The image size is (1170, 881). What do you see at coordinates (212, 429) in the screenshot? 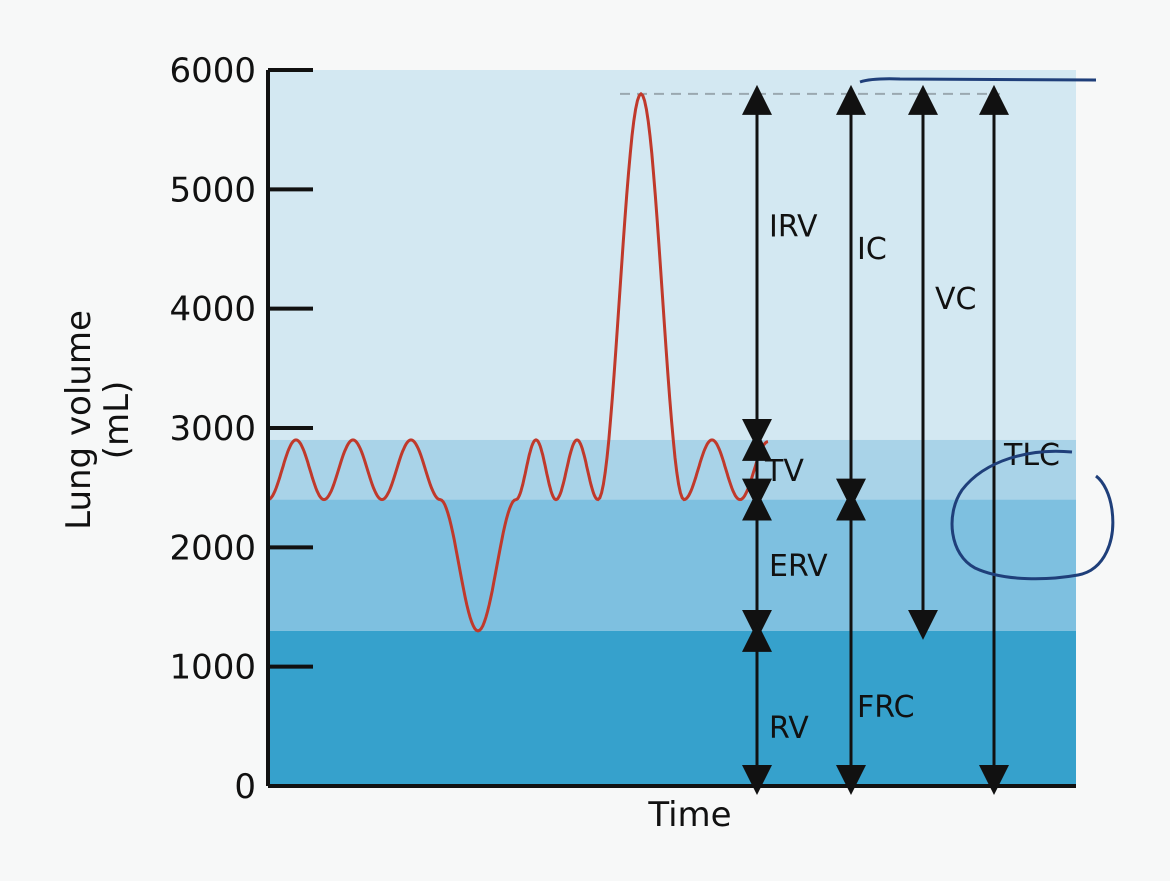
I see `y-tick-label-3000: 3000` at bounding box center [212, 429].